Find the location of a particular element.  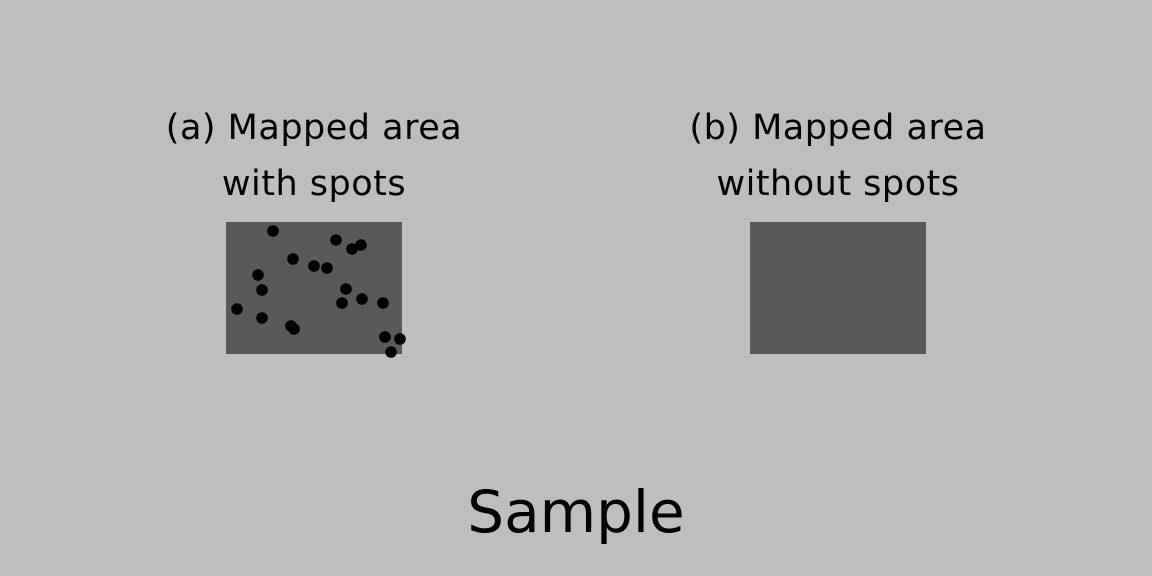

mapped-area-without-spots is located at coordinates (838, 288).